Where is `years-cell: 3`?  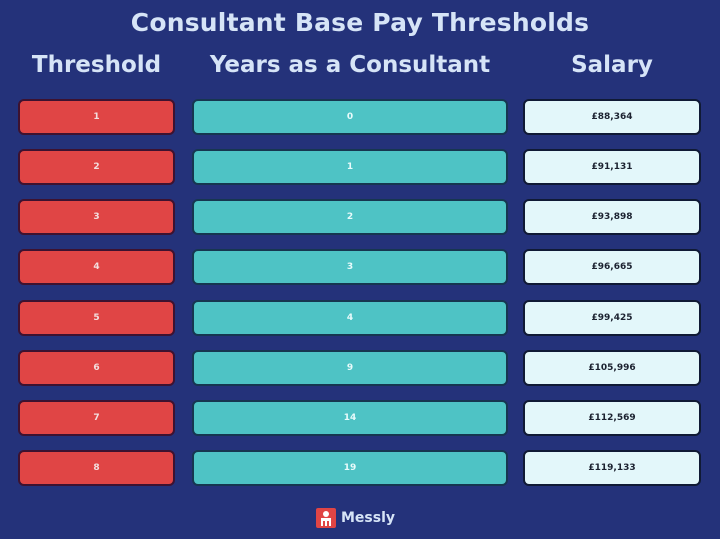 years-cell: 3 is located at coordinates (350, 267).